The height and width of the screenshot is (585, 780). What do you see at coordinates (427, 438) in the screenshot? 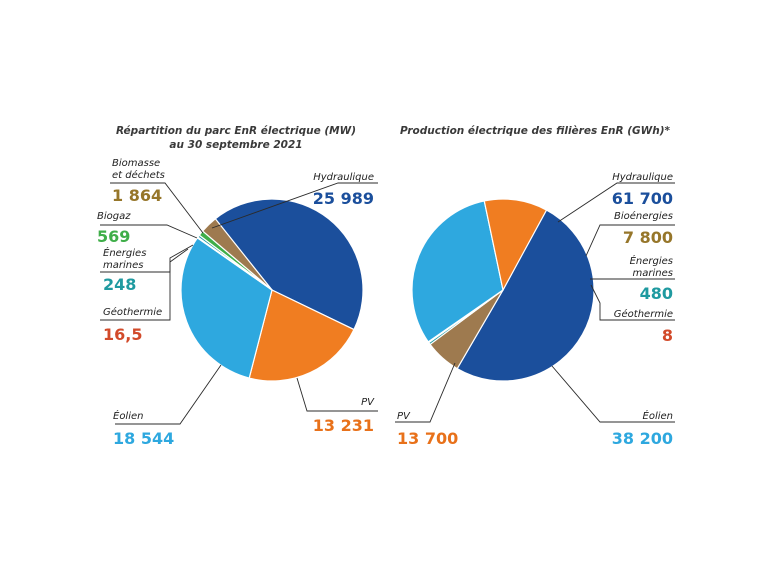
I see `value-pv-2: 13 700` at bounding box center [427, 438].